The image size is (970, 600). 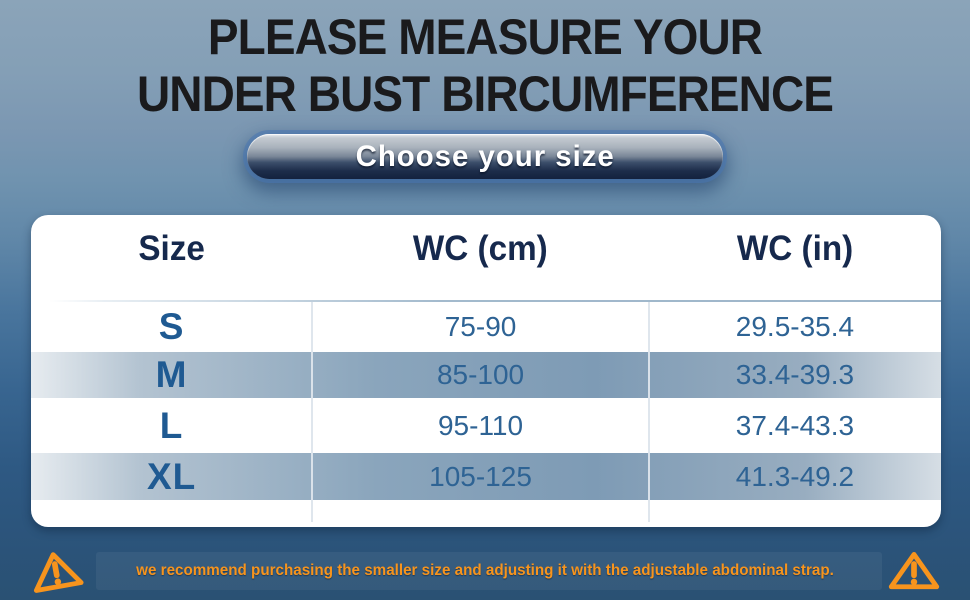 I want to click on column-header-wc-cm: WC (cm), so click(x=480, y=248).